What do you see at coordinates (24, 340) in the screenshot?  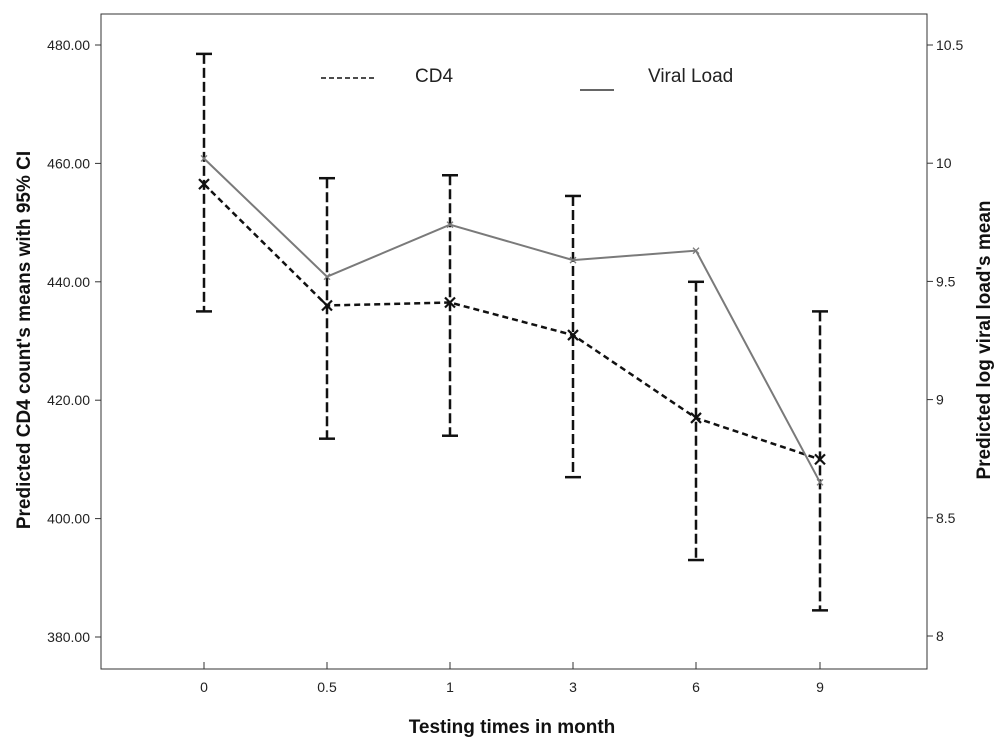 I see `left-y-axis-title: Predicted CD4 count's means with 95% CI` at bounding box center [24, 340].